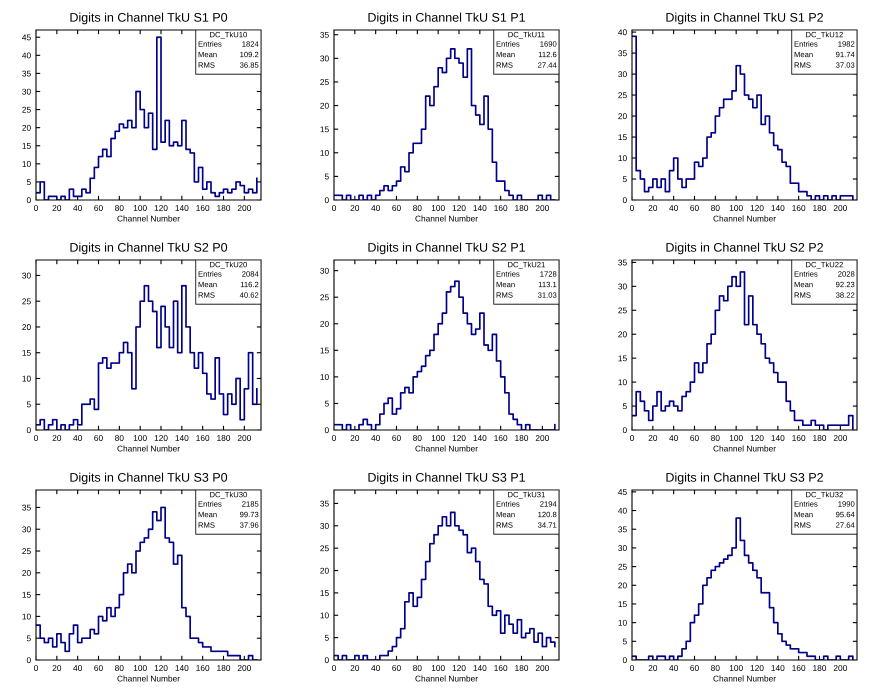 This screenshot has height=690, width=896. Describe the element at coordinates (26, 55) in the screenshot. I see `y-tick-label: 40` at that location.